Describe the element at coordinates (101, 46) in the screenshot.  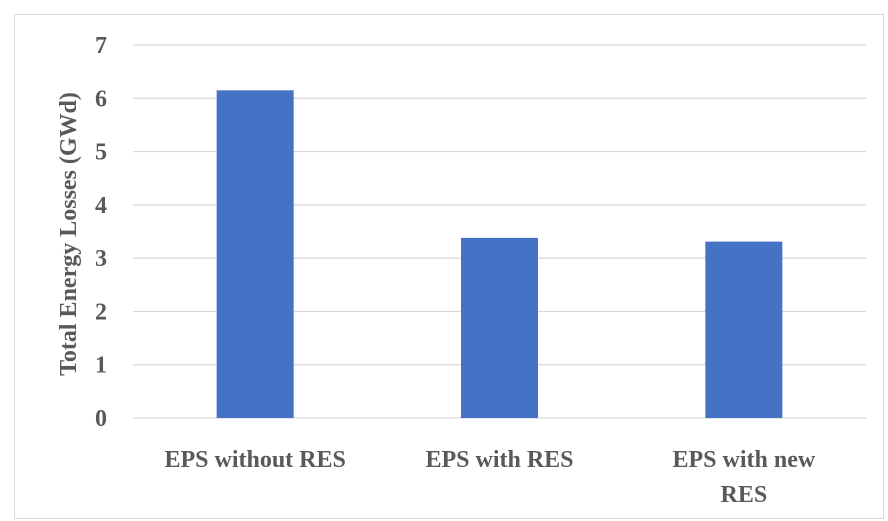
I see `y-tick-label: 7` at that location.